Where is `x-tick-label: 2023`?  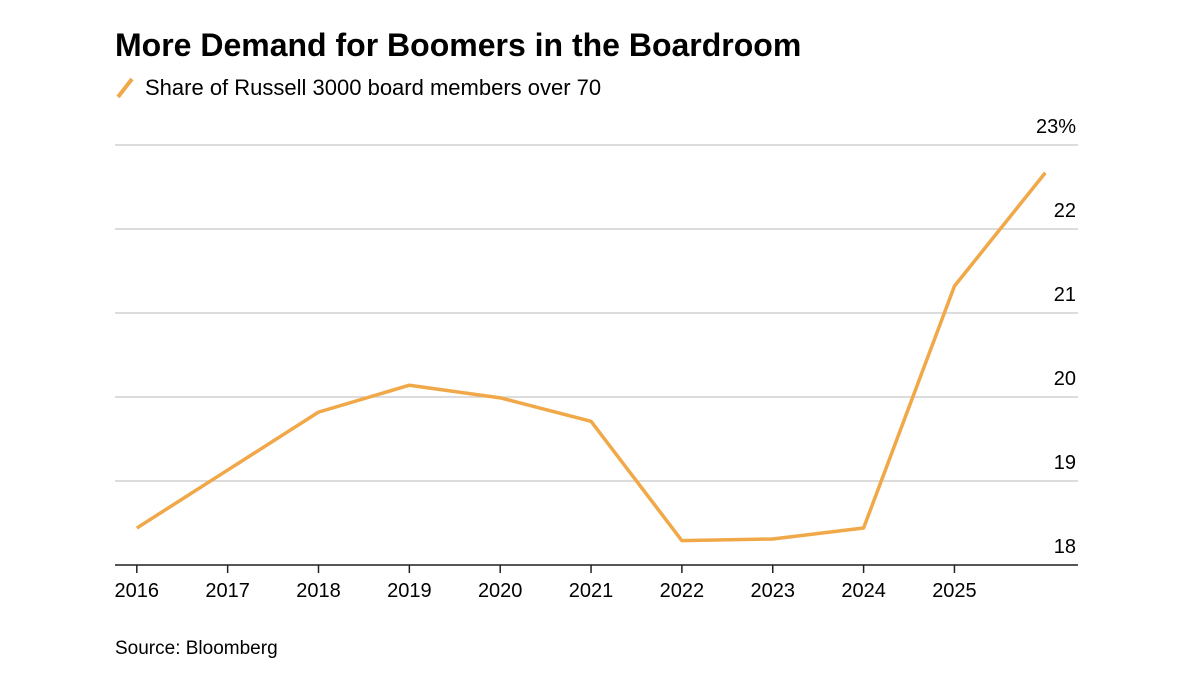 x-tick-label: 2023 is located at coordinates (772, 591).